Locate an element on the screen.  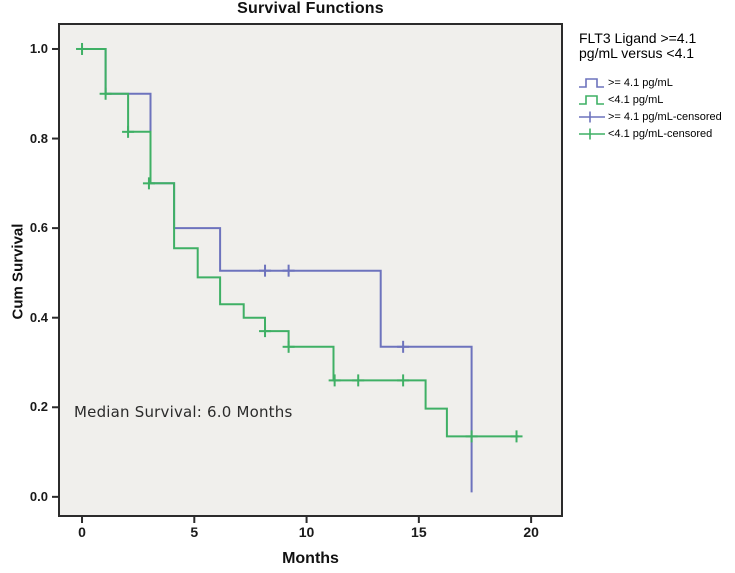
legend-item: >= 4.1 pg/mL-censored is located at coordinates (657, 116).